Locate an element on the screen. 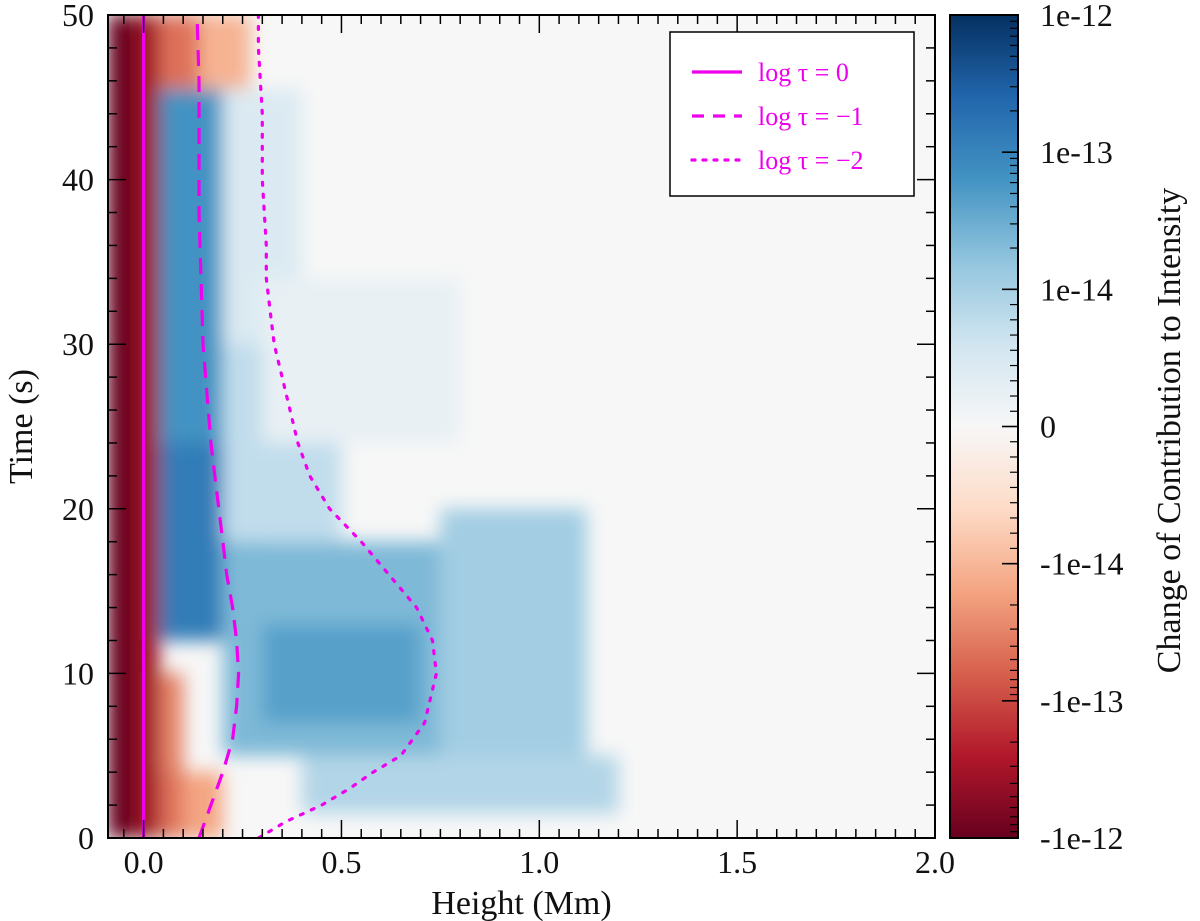 Image resolution: width=1200 pixels, height=921 pixels. colorbar-tick-label: 0 is located at coordinates (1048, 427).